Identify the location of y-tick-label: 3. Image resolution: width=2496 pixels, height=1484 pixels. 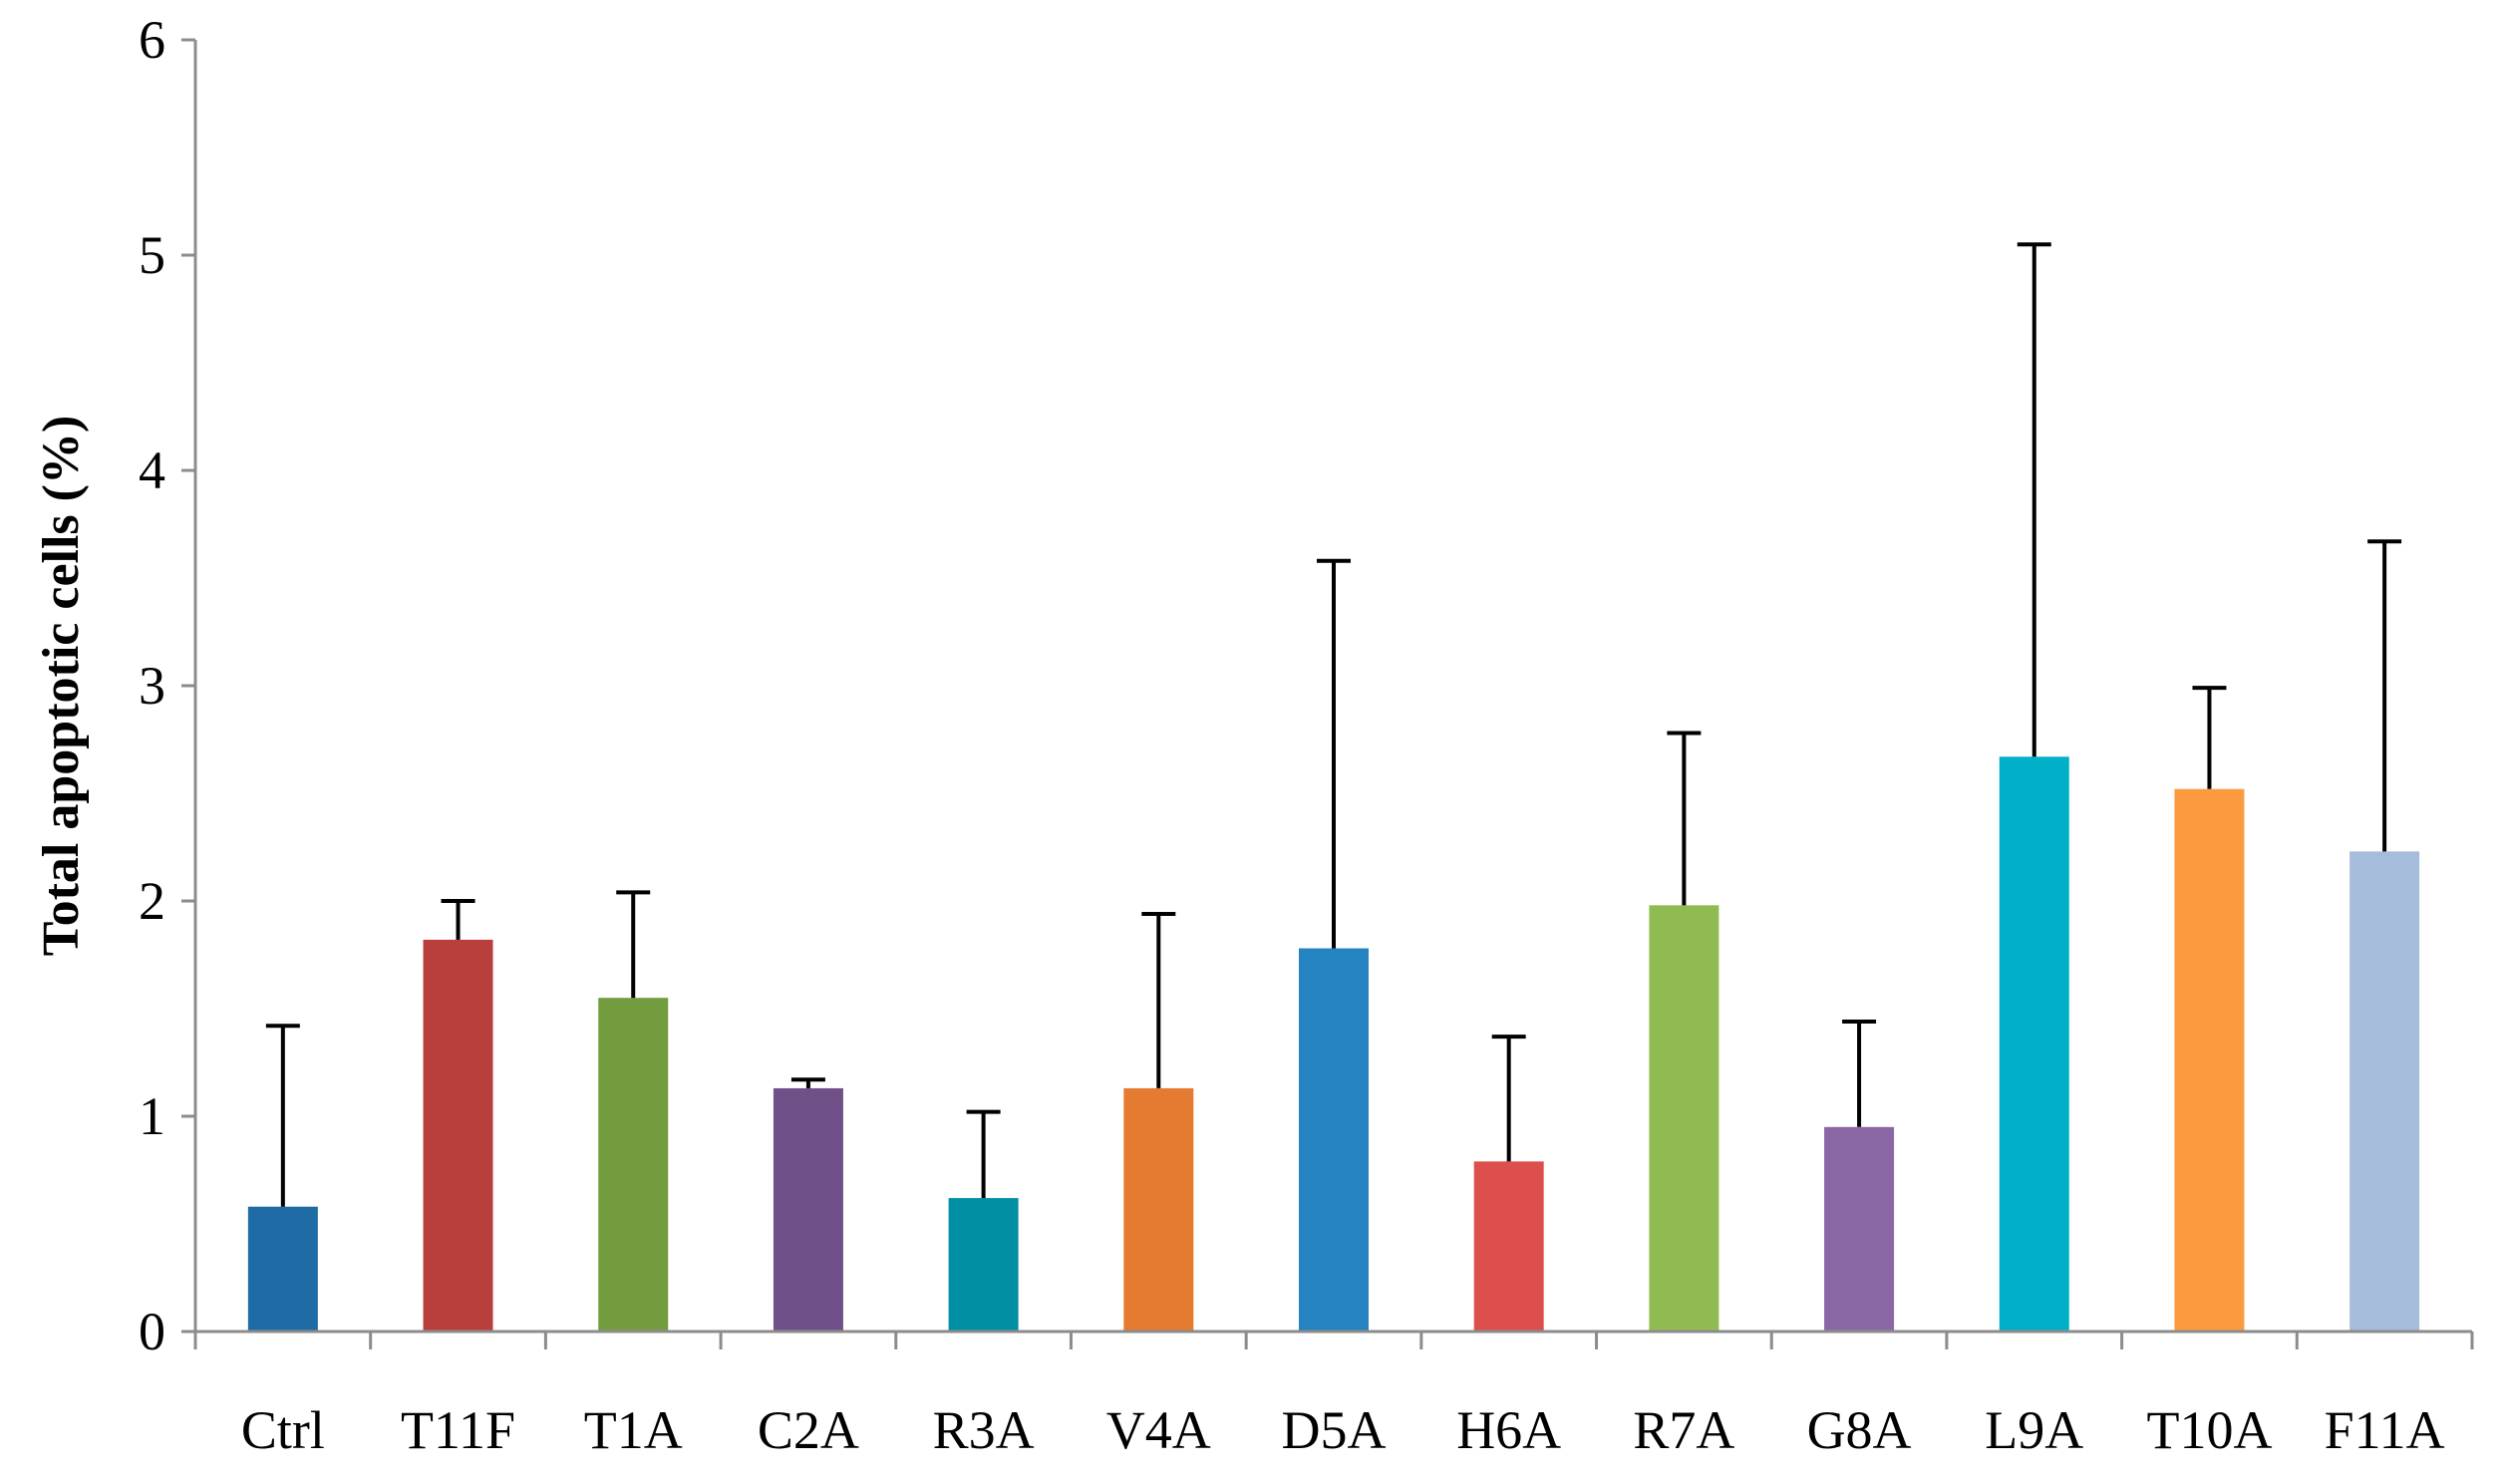
(152, 686).